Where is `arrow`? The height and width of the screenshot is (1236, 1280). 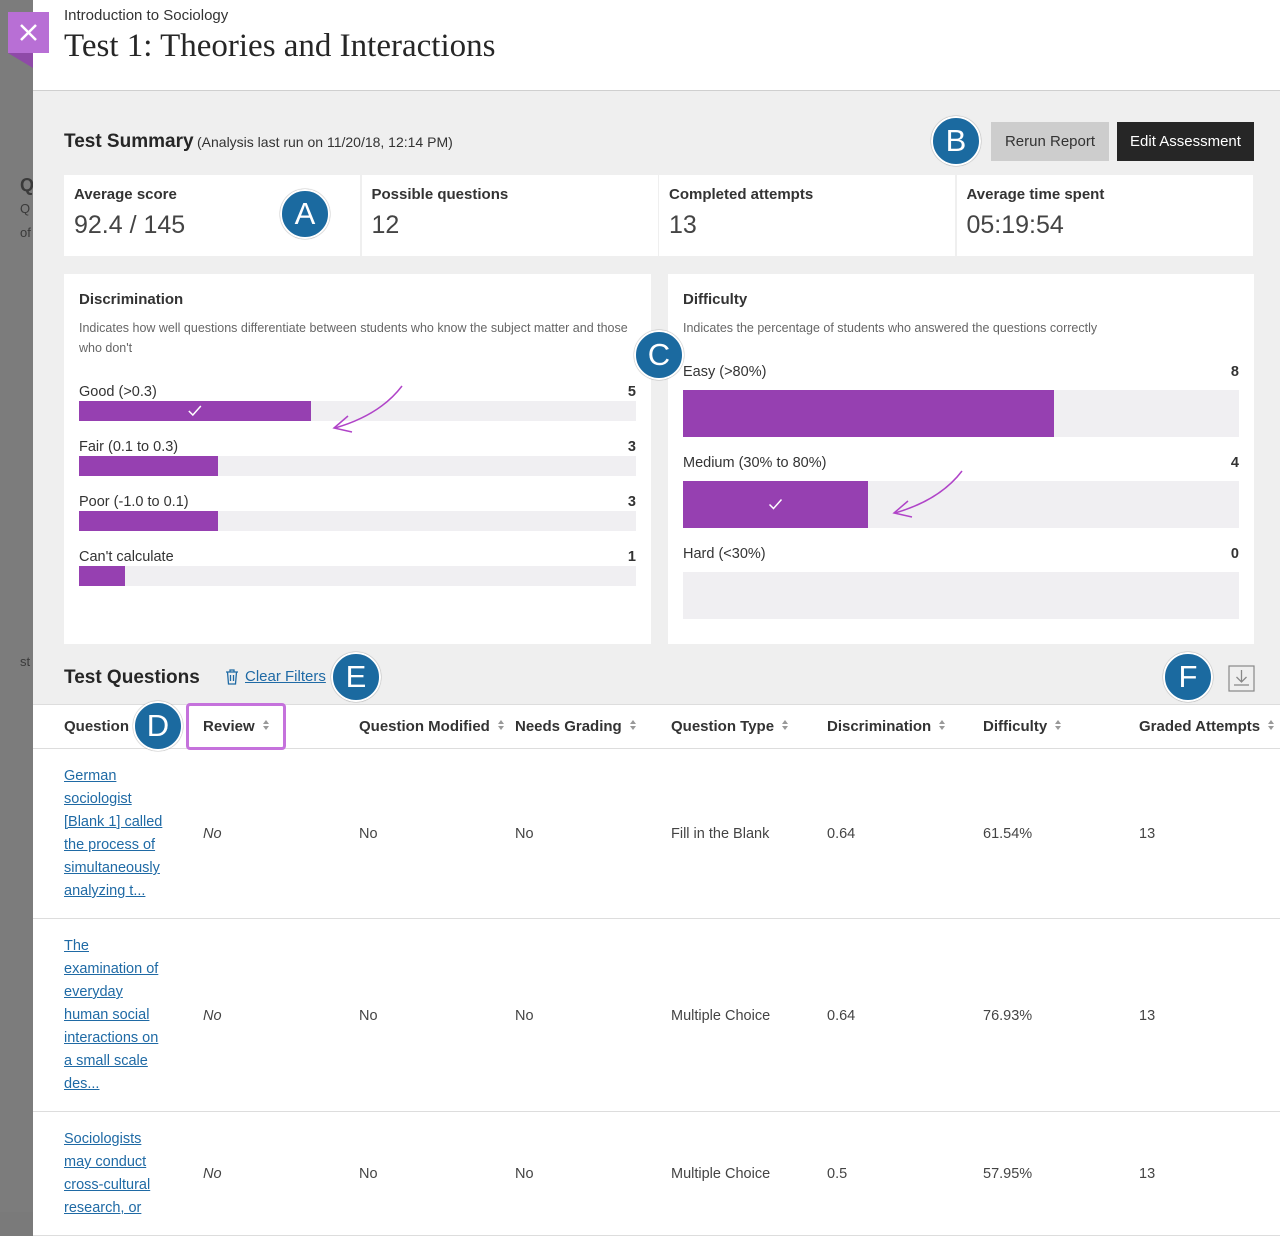 arrow is located at coordinates (365, 410).